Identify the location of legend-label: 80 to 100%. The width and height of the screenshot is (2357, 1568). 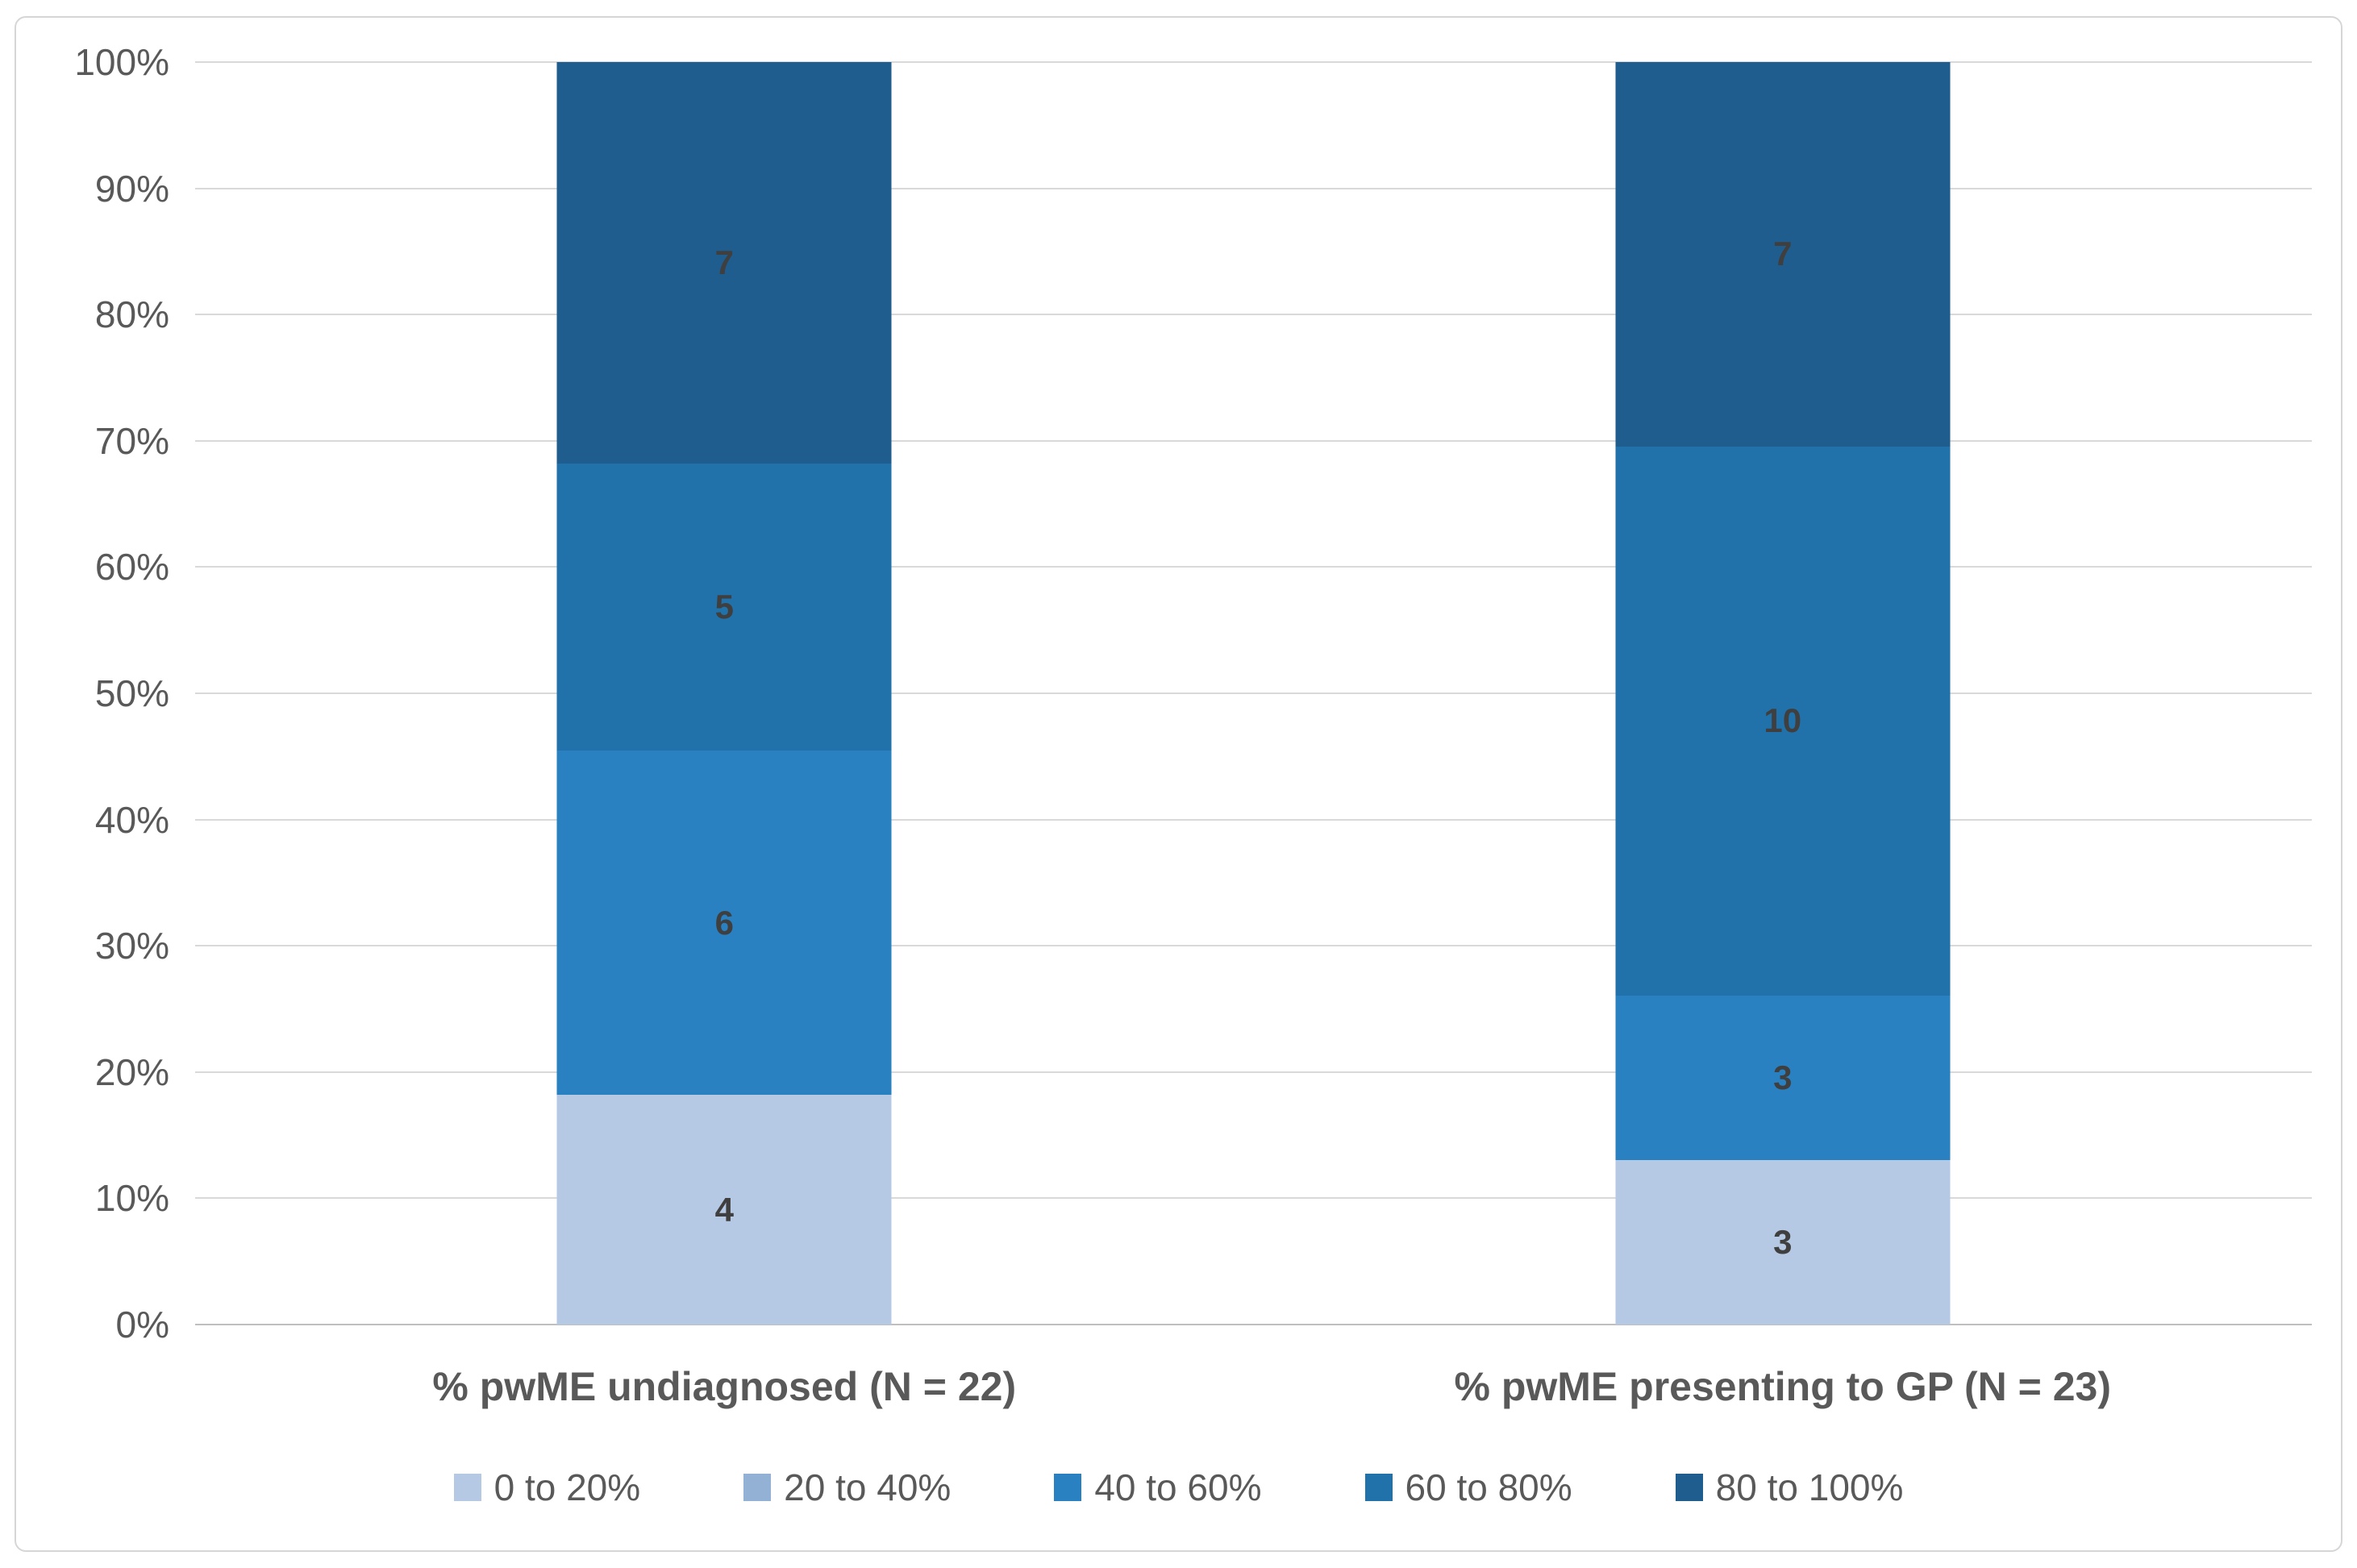
(1810, 1487).